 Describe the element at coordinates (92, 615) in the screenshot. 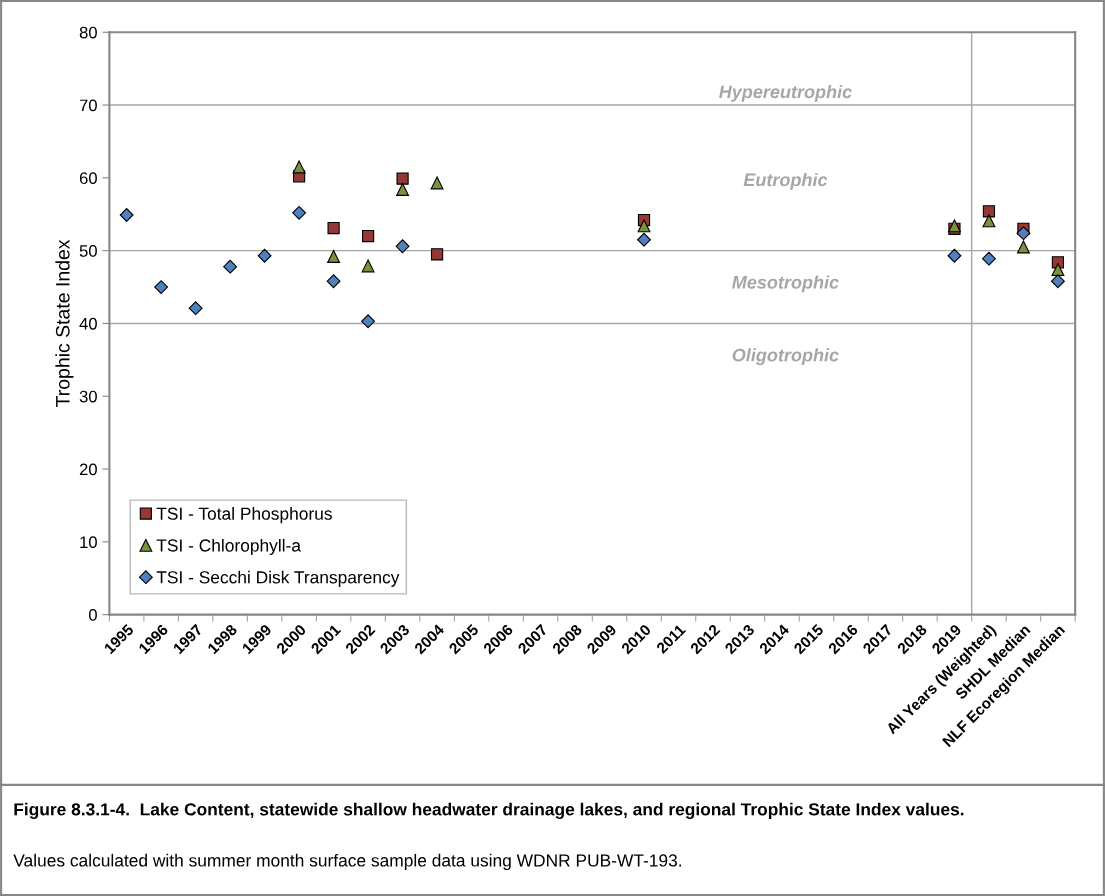

I see `y-tick-label: 0` at that location.